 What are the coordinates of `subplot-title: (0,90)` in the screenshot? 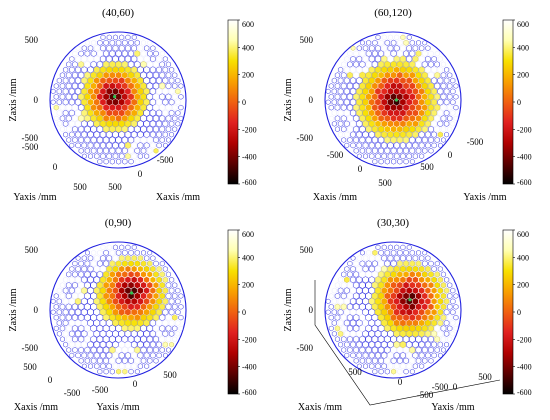 It's located at (118, 223).